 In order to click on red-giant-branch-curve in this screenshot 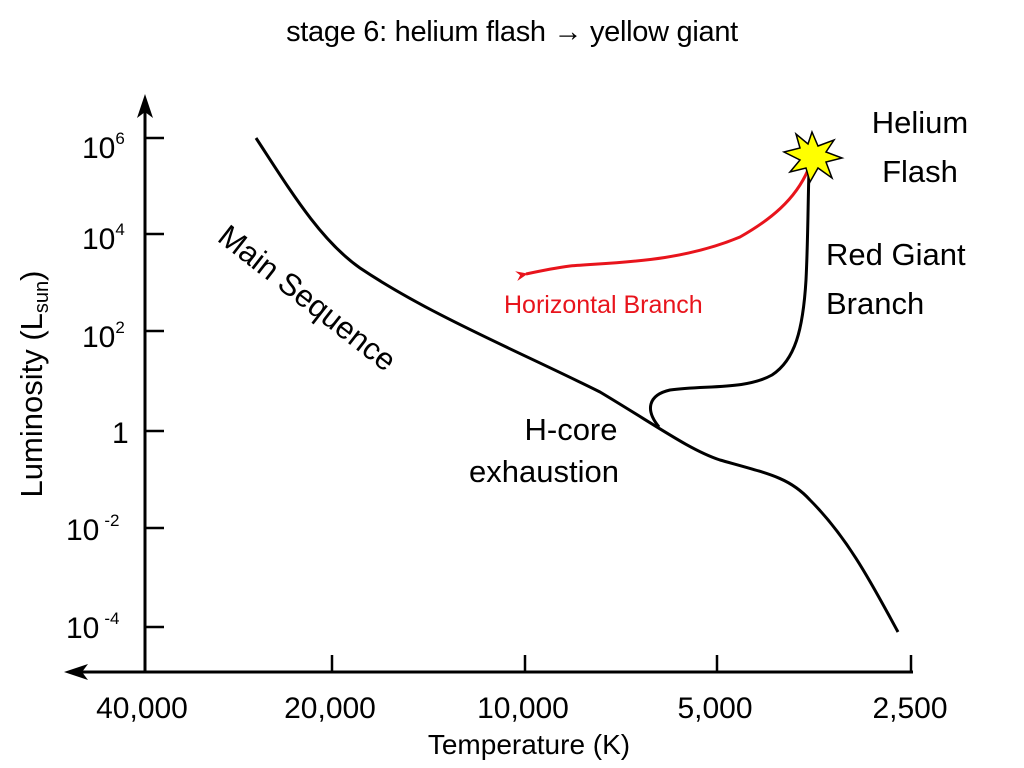, I will do `click(730, 298)`.